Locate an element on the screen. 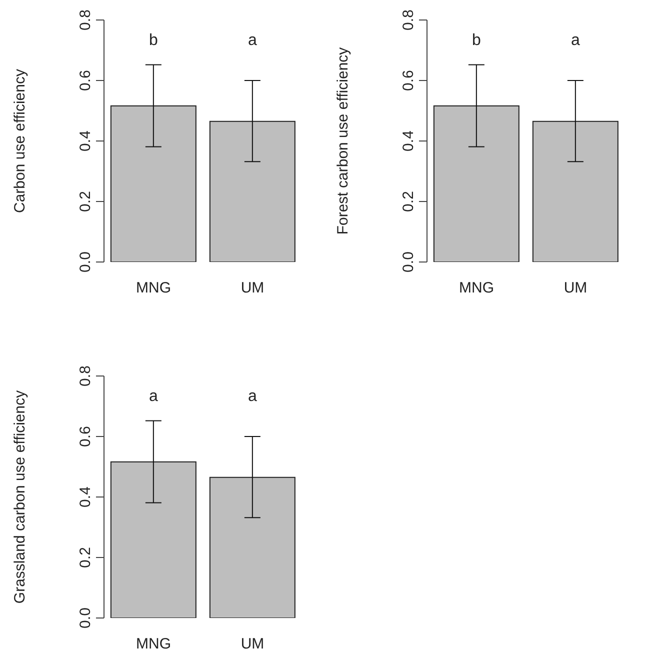  y-axis-title: Grassland carbon use efficiency is located at coordinates (19, 497).